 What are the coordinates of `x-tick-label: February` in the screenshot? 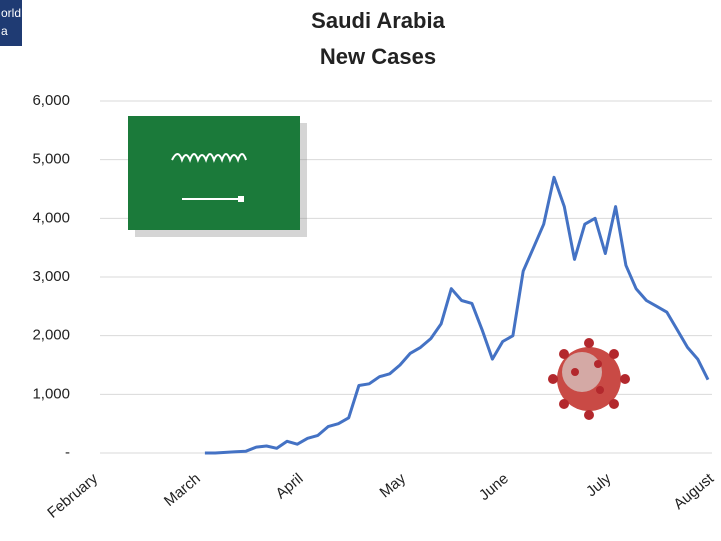 It's located at (72, 496).